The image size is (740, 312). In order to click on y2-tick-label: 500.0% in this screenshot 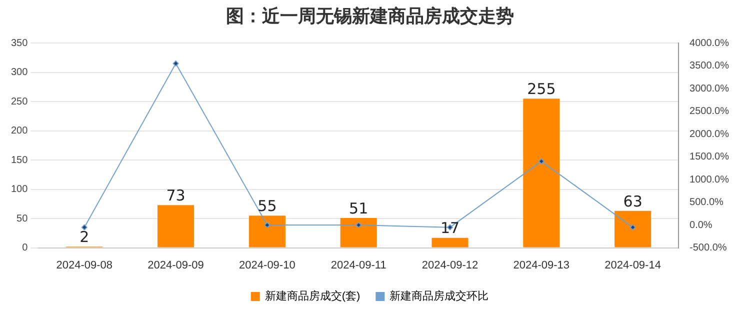, I will do `click(707, 202)`.